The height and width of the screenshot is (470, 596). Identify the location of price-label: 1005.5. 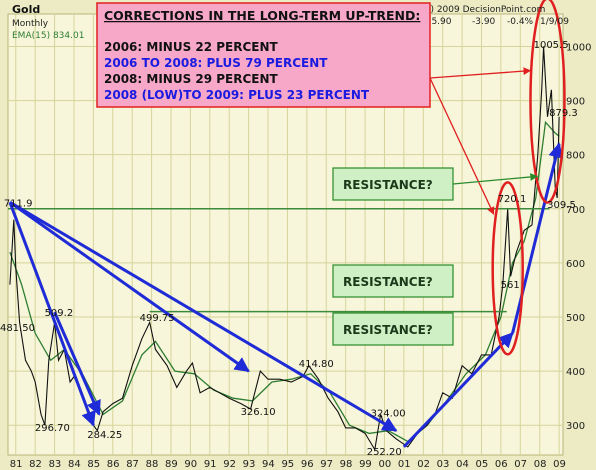
(551, 45).